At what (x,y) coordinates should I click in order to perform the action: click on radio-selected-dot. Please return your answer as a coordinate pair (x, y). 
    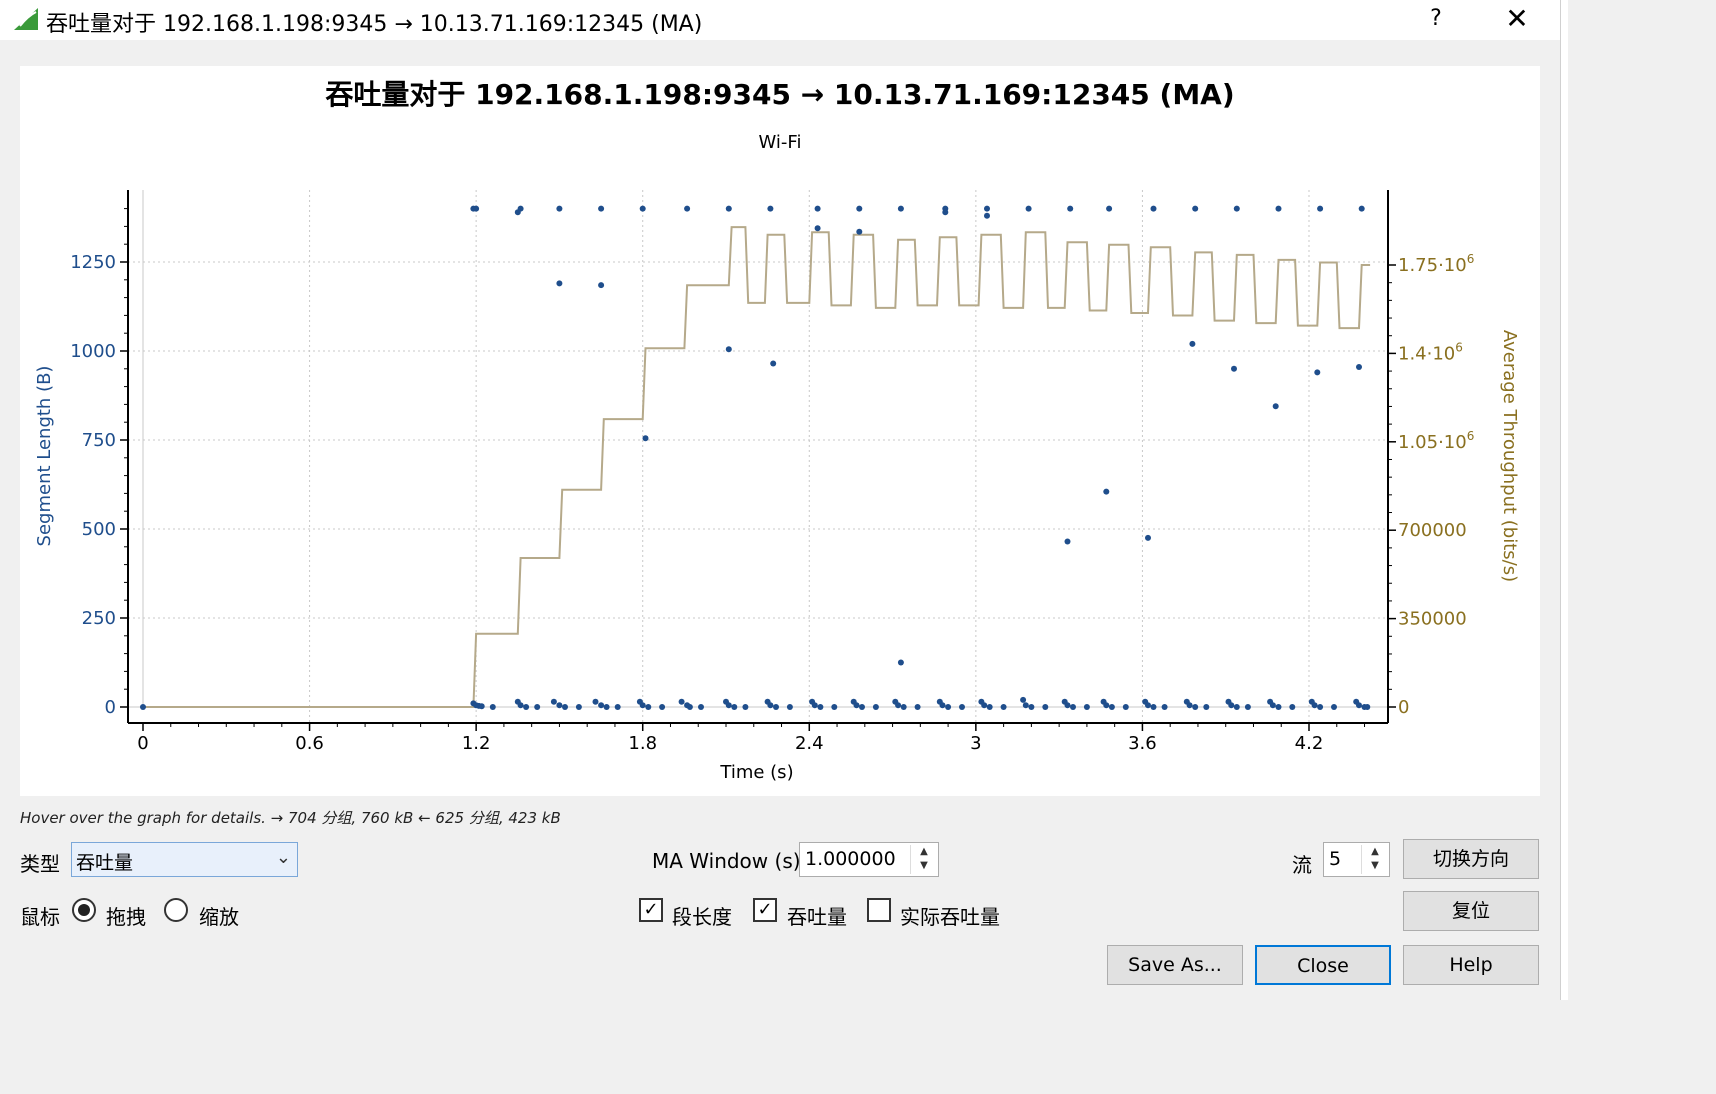
    Looking at the image, I should click on (84, 910).